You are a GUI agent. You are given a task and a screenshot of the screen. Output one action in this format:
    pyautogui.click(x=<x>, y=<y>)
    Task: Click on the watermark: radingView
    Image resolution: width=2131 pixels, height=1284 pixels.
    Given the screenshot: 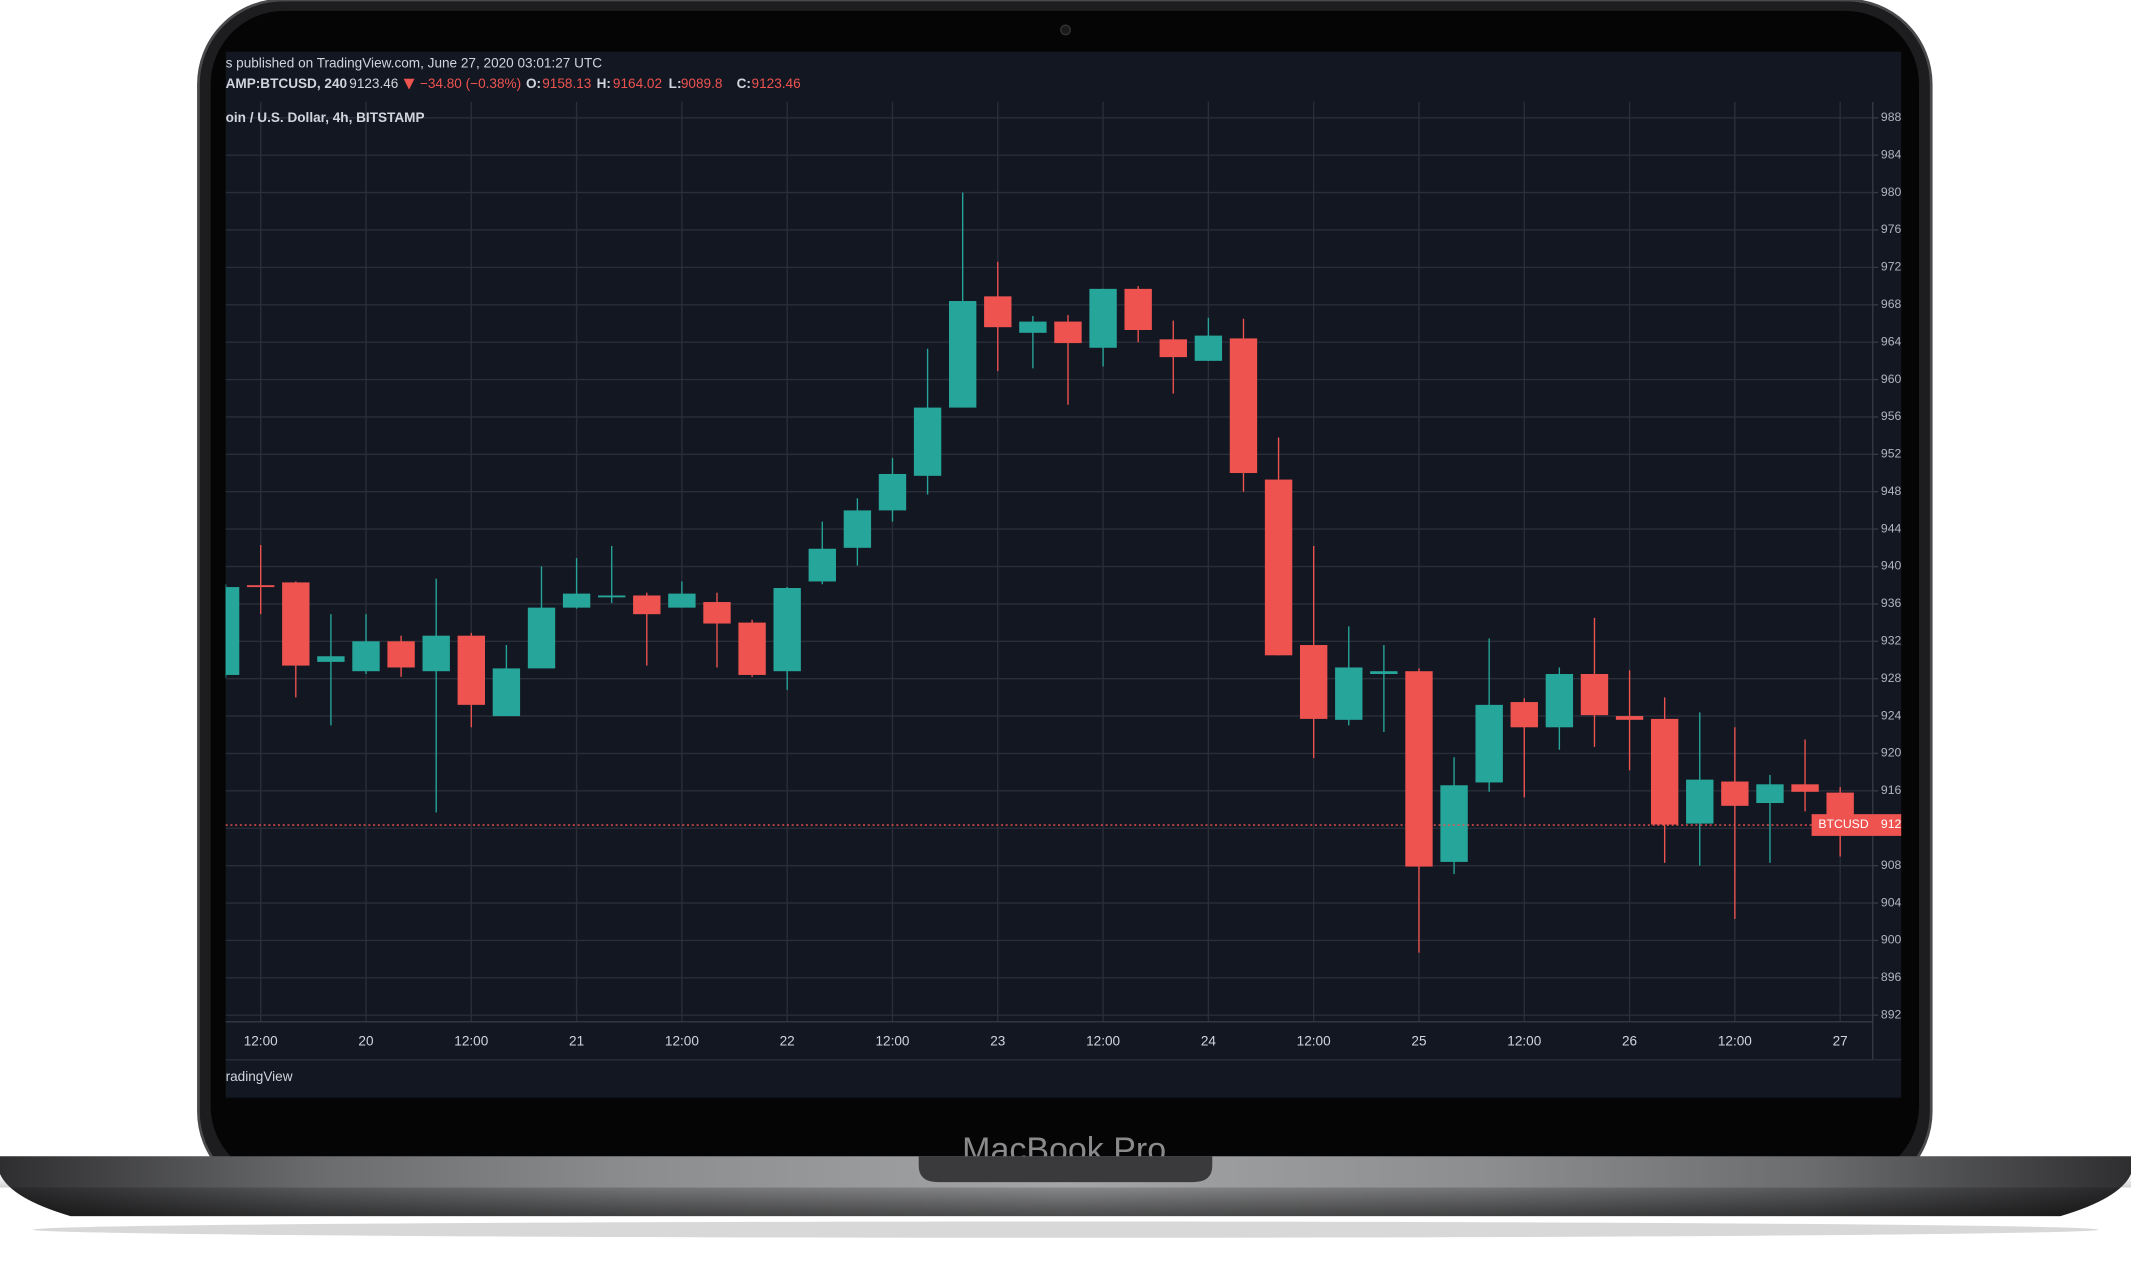 What is the action you would take?
    pyautogui.click(x=259, y=1076)
    